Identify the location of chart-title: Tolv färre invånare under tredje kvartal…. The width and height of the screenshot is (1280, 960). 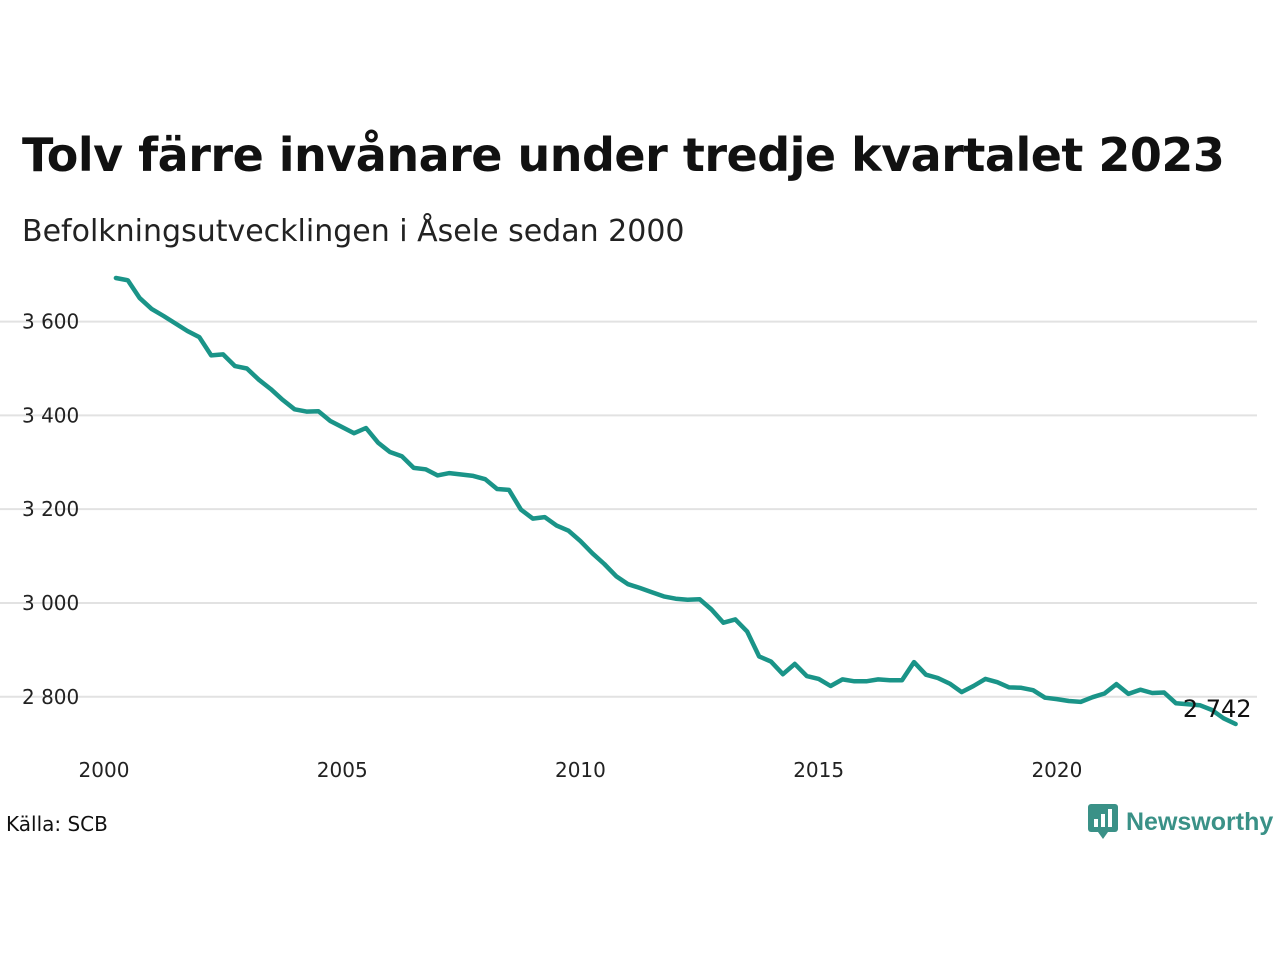
(623, 155).